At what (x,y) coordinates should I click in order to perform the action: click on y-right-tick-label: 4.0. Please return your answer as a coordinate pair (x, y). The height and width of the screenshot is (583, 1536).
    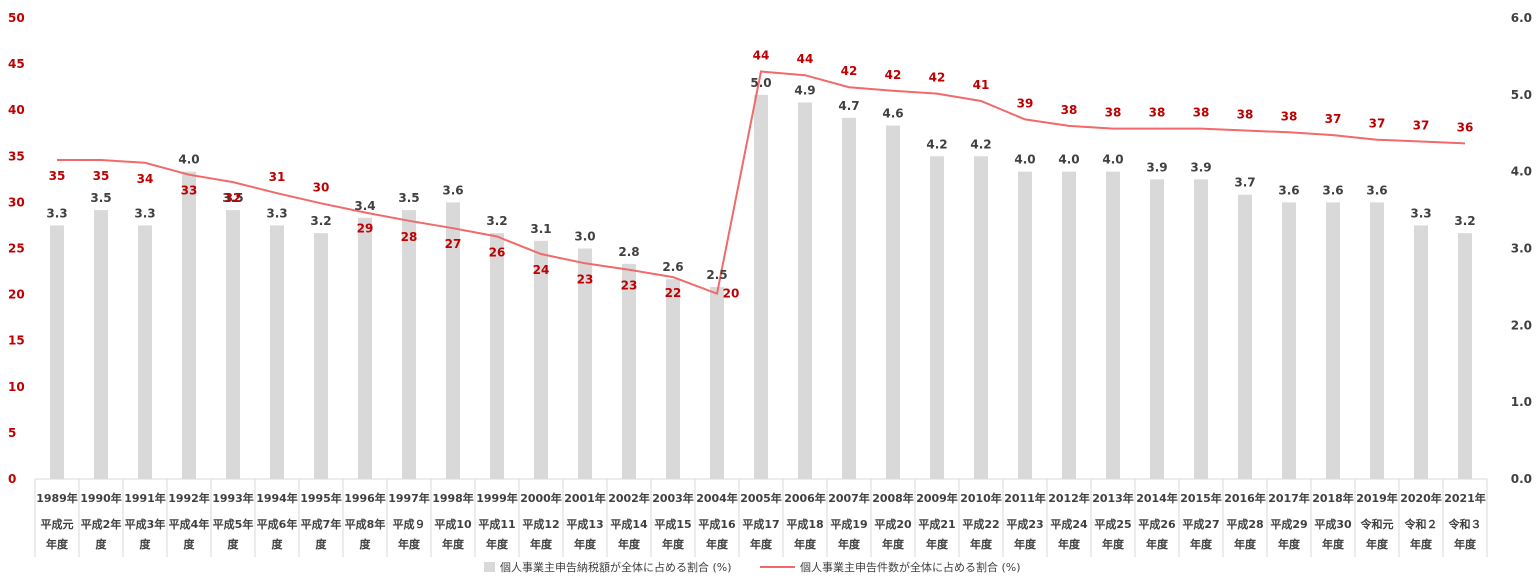
    Looking at the image, I should click on (1521, 172).